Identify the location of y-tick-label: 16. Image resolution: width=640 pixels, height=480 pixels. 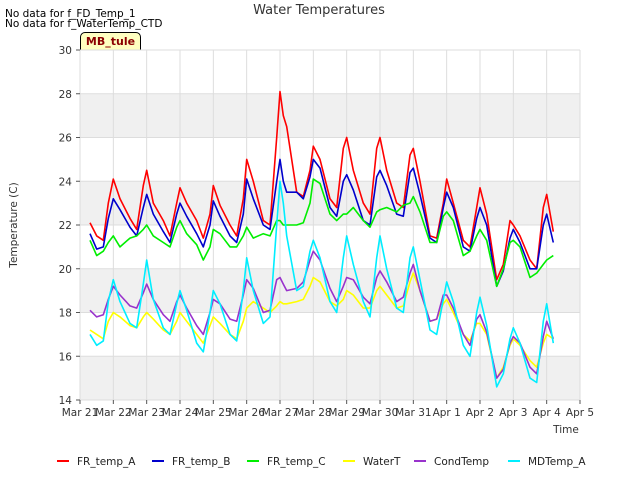
(66, 357).